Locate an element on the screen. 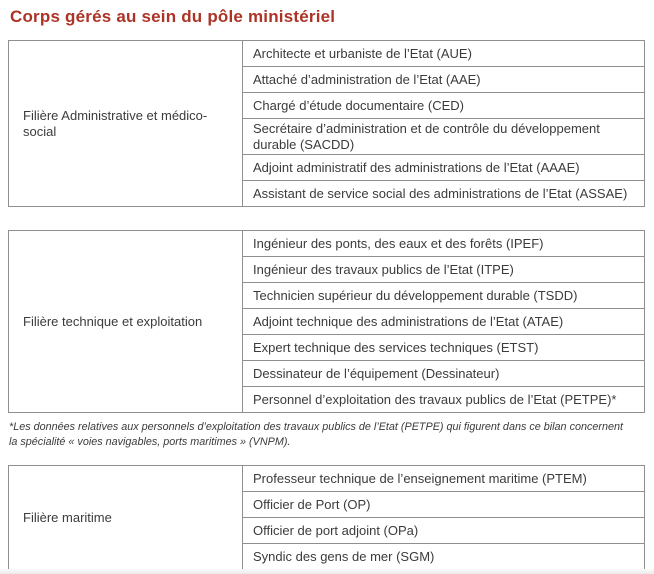  corps-cell: Attaché d’administration de l’Etat (AAE) is located at coordinates (443, 79).